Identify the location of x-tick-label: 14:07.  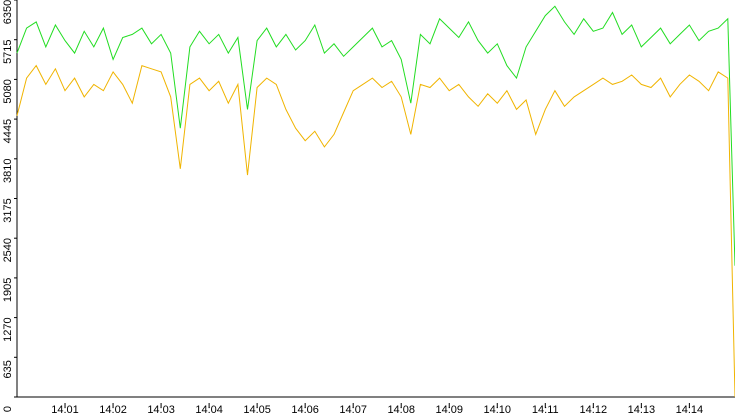
(353, 409).